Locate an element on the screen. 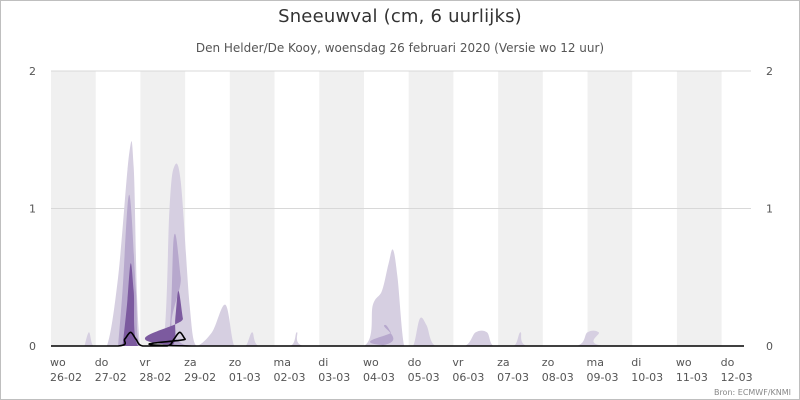  x-tick-label: di 10-03 is located at coordinates (647, 370).